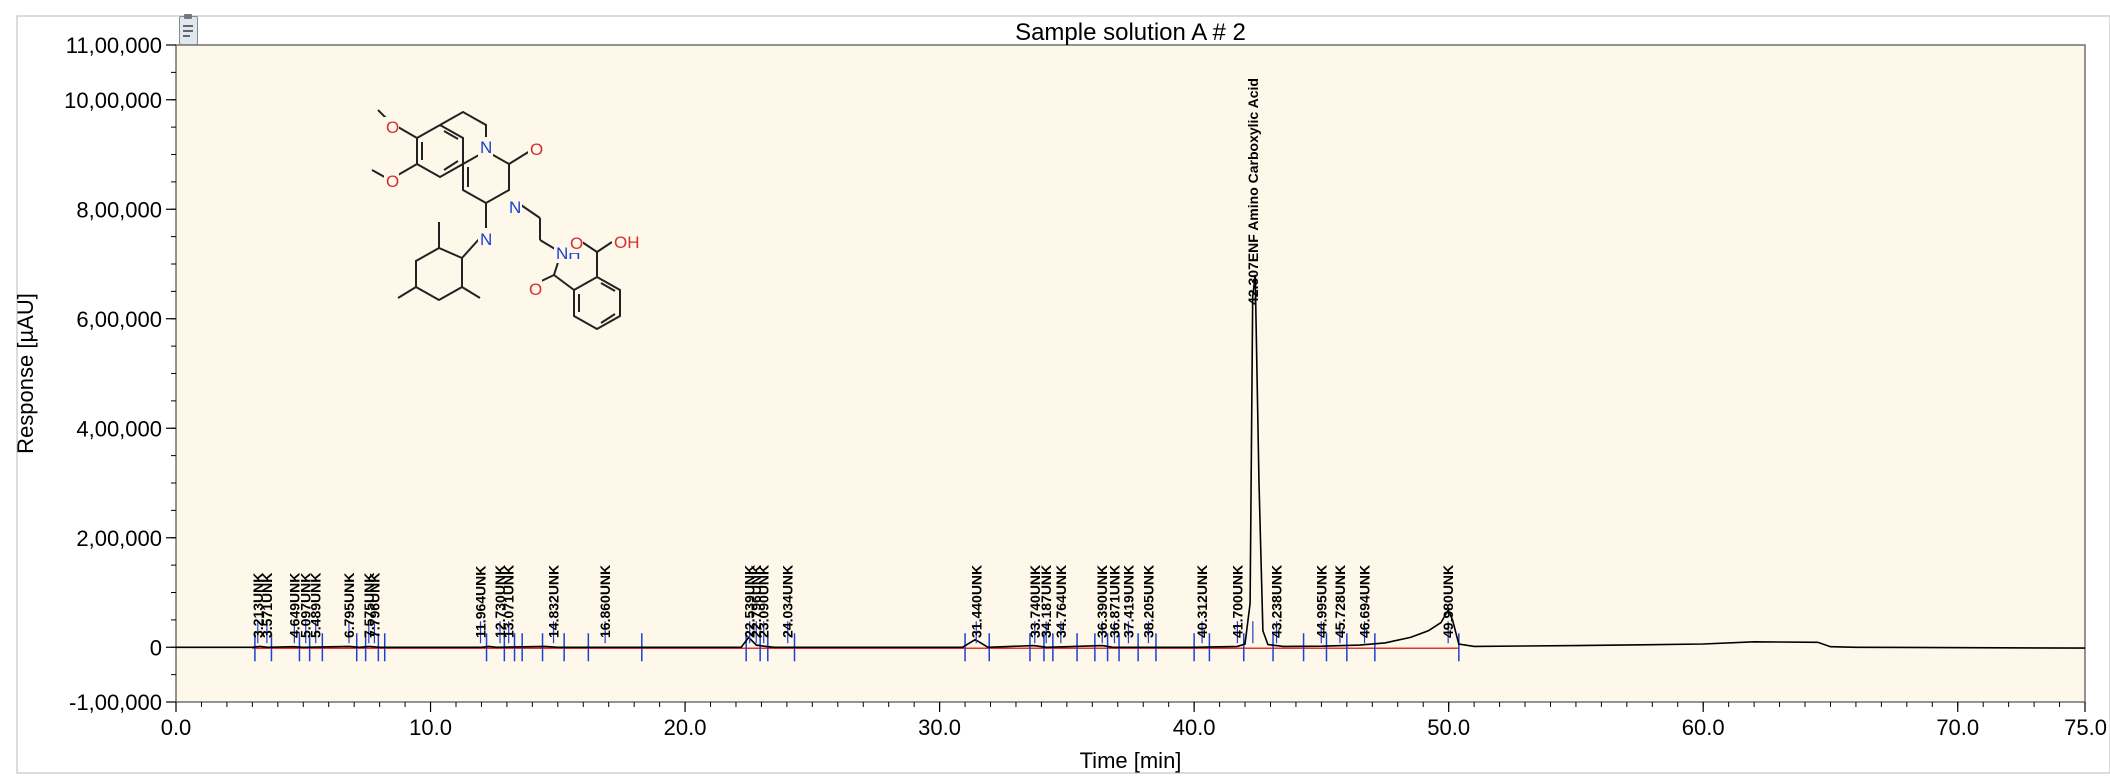  What do you see at coordinates (114, 45) in the screenshot?
I see `y-tick-label: 11,00,000` at bounding box center [114, 45].